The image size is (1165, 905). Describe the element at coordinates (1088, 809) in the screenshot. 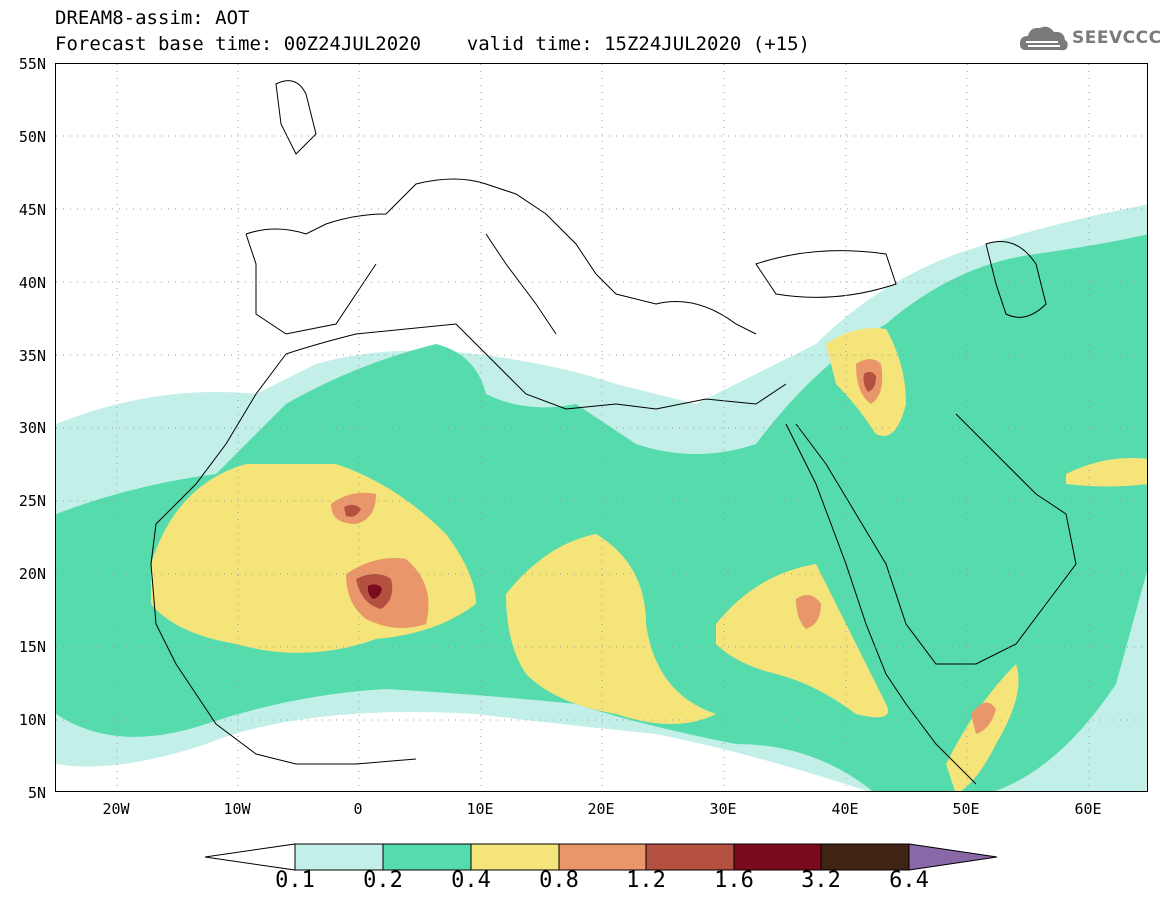

I see `lon-label-60e: 60E` at that location.